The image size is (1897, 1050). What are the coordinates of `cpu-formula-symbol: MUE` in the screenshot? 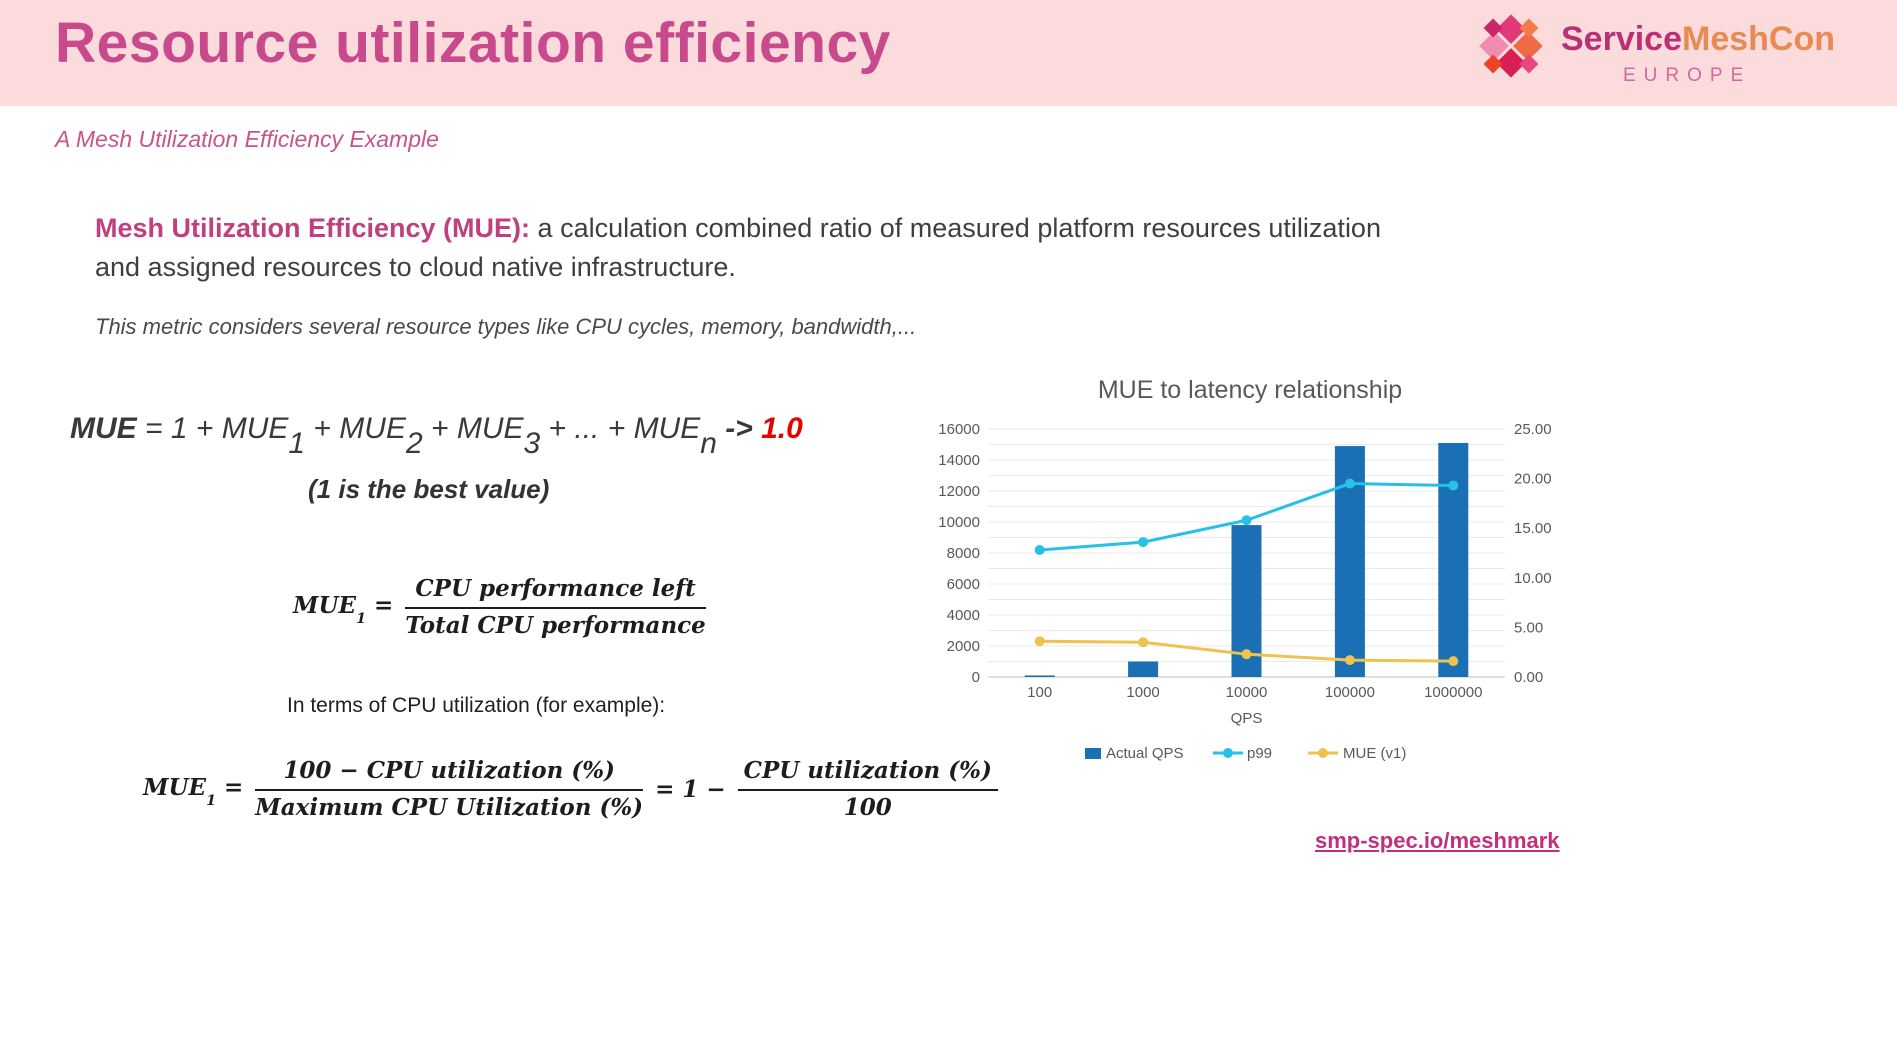 It's located at (175, 788).